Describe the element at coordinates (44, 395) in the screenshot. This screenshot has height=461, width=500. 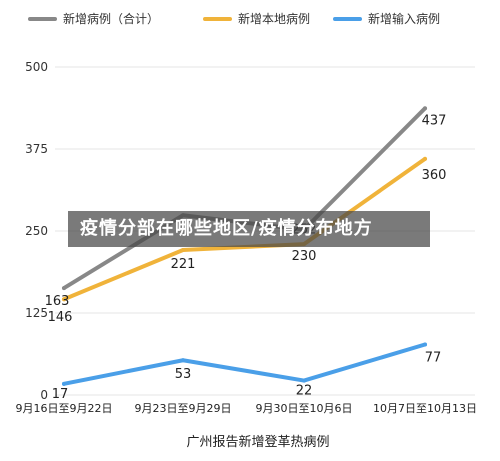
I see `y-tick-label-0: 0` at that location.